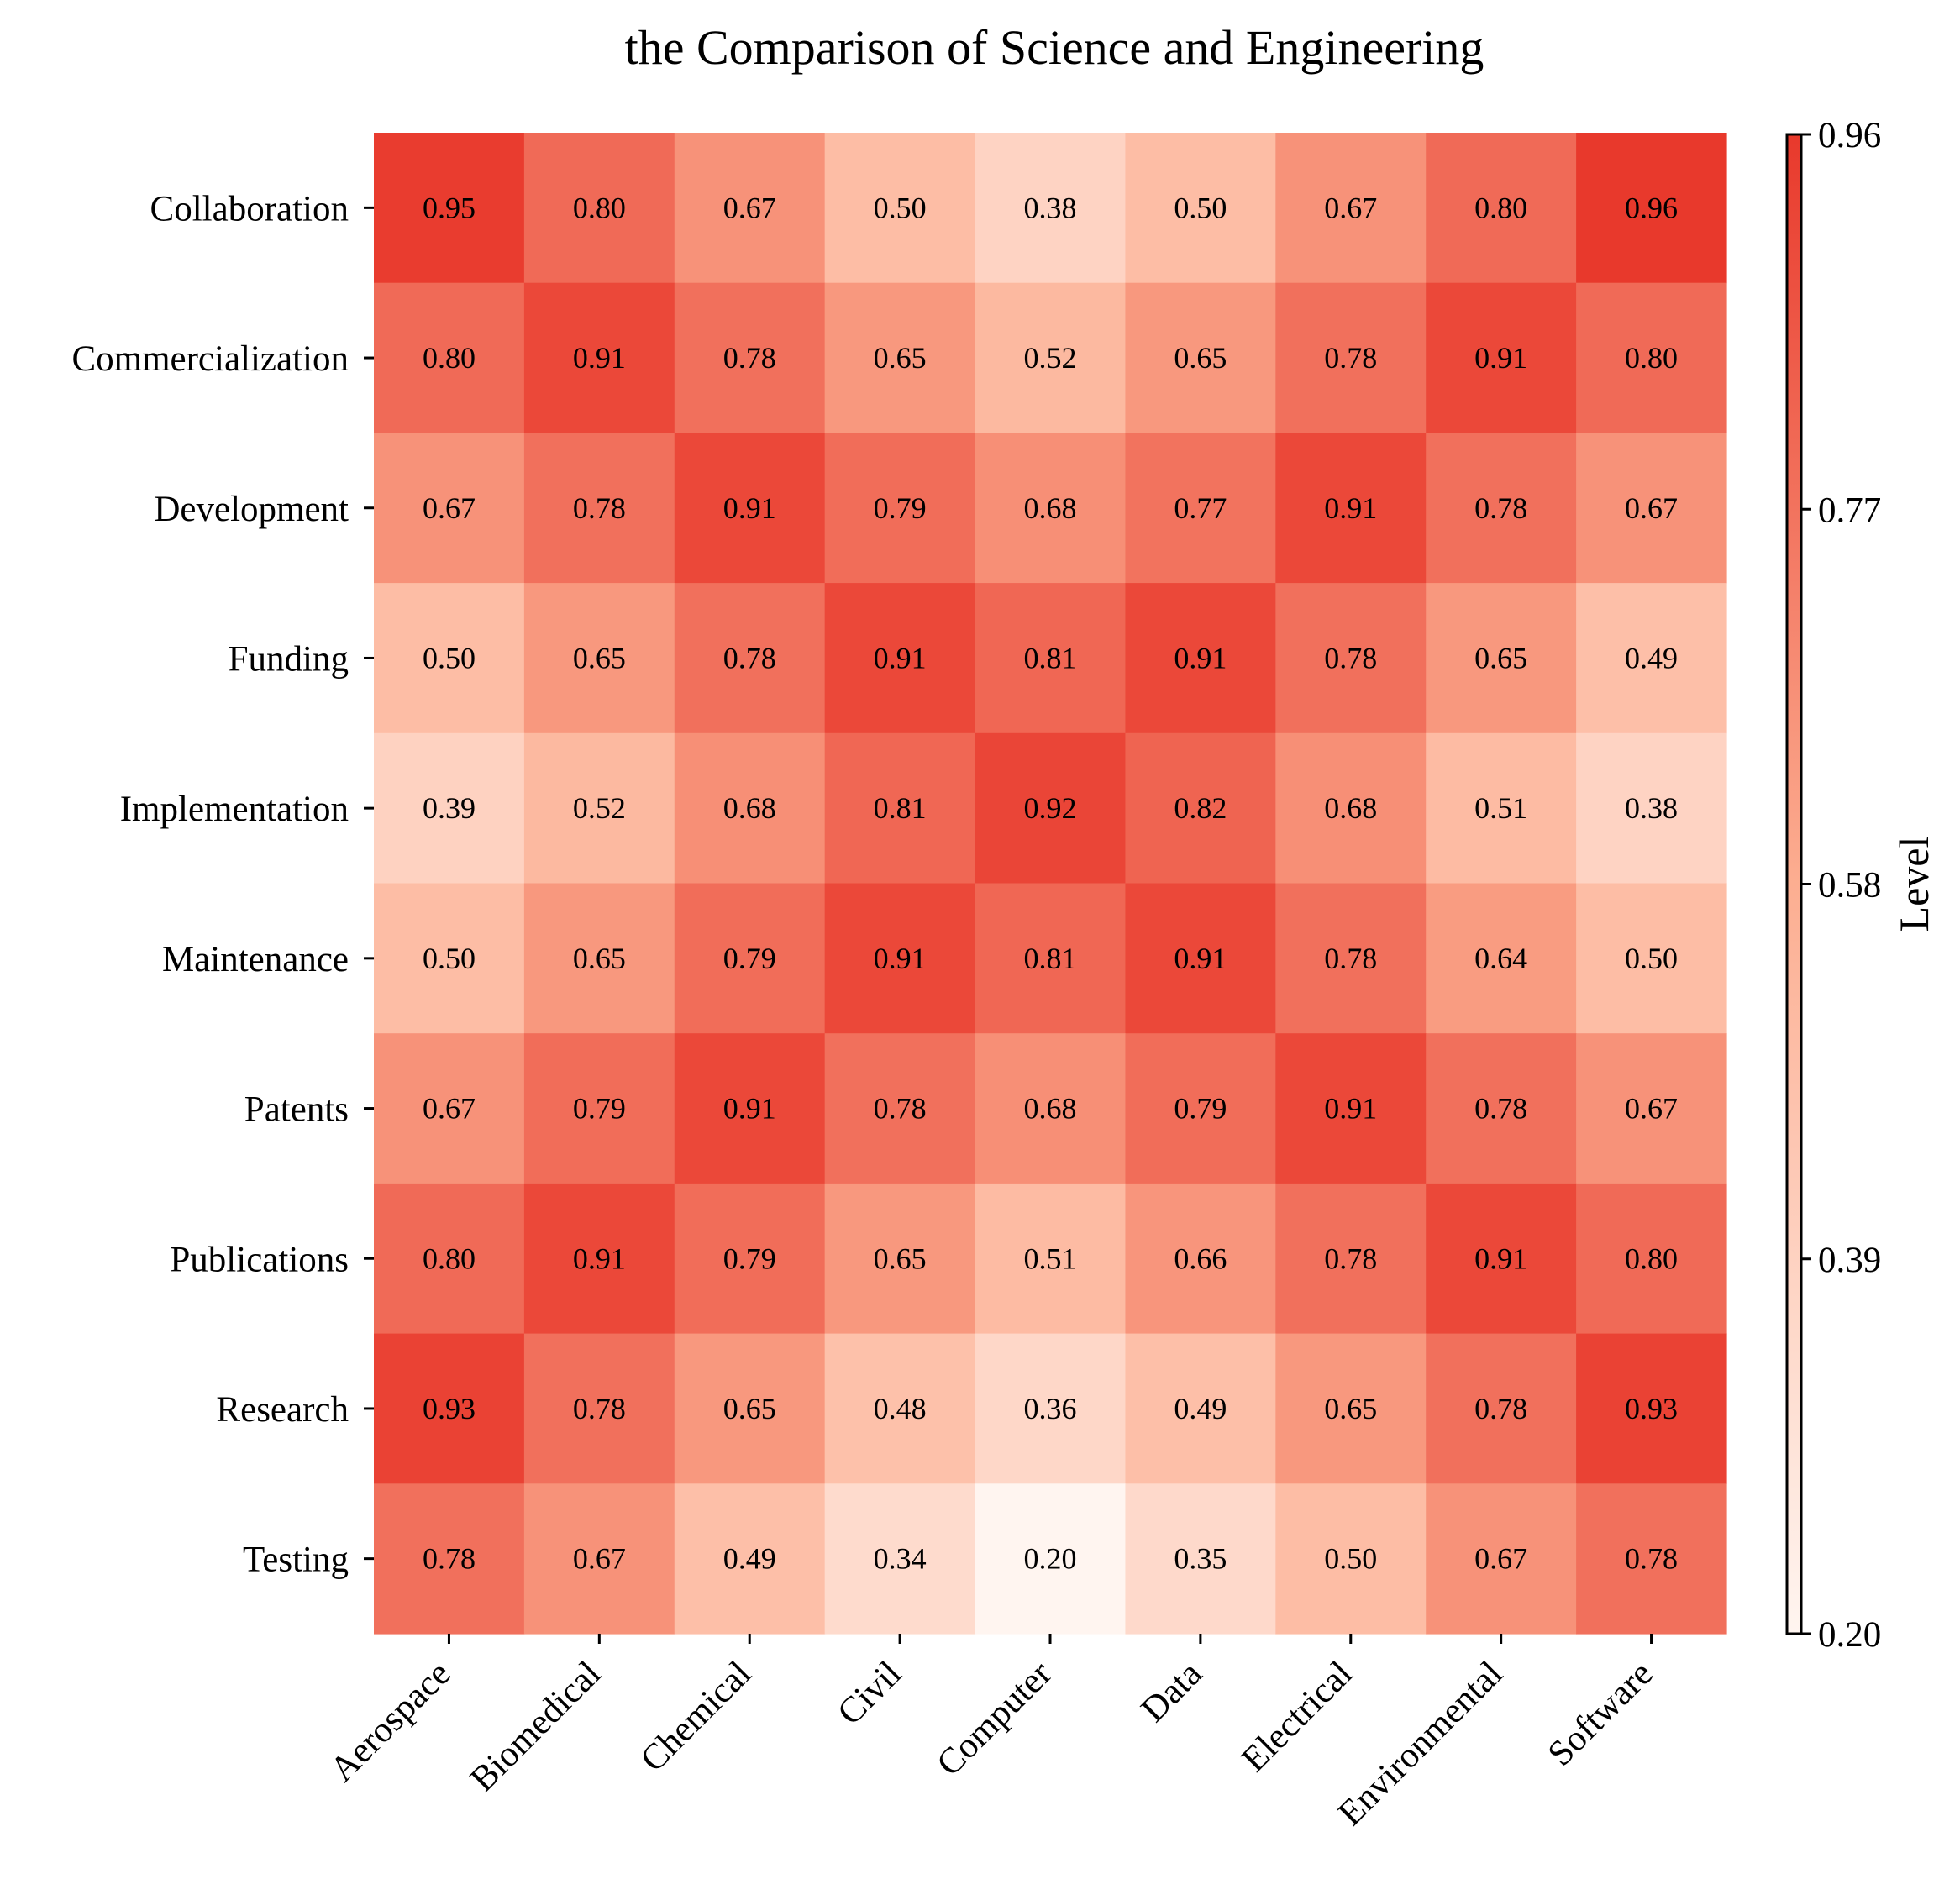 The image size is (1960, 1879). I want to click on y-tick-label: Publications, so click(259, 1259).